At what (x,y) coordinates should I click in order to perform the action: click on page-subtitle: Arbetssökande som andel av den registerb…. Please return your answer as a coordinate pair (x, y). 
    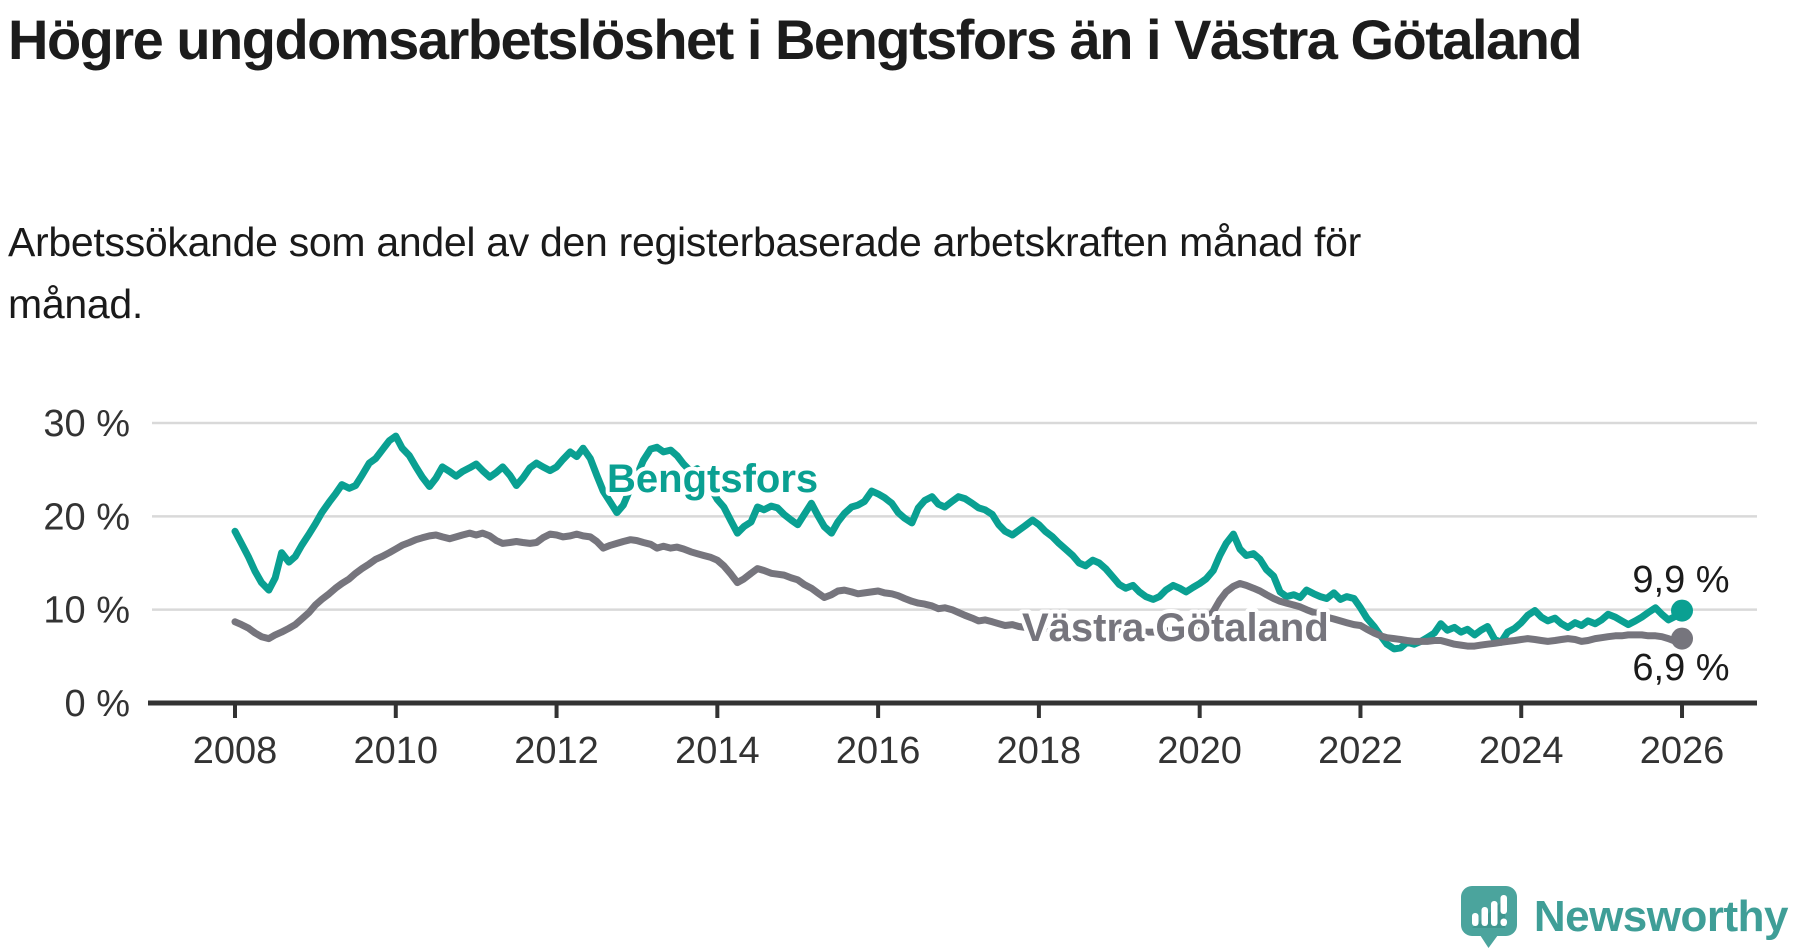
    Looking at the image, I should click on (685, 273).